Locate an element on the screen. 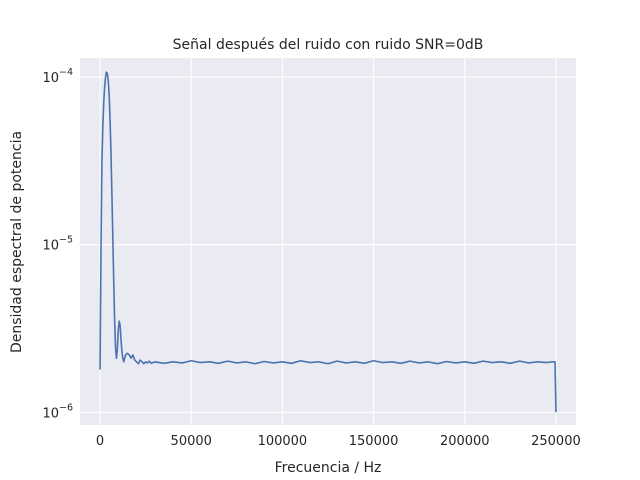 This screenshot has height=480, width=640. x-tick-label: 50000 is located at coordinates (191, 441).